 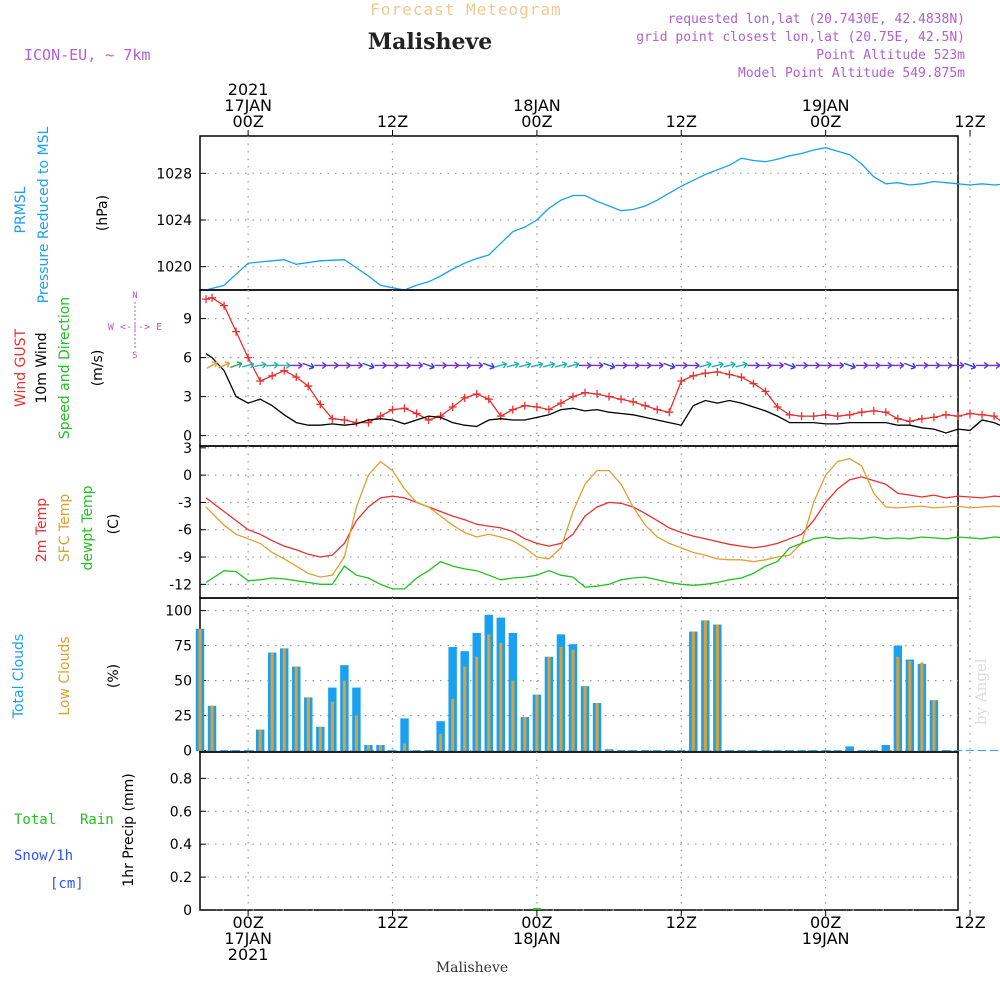 What do you see at coordinates (537, 105) in the screenshot?
I see `top-time-label-24-0: 18JAN` at bounding box center [537, 105].